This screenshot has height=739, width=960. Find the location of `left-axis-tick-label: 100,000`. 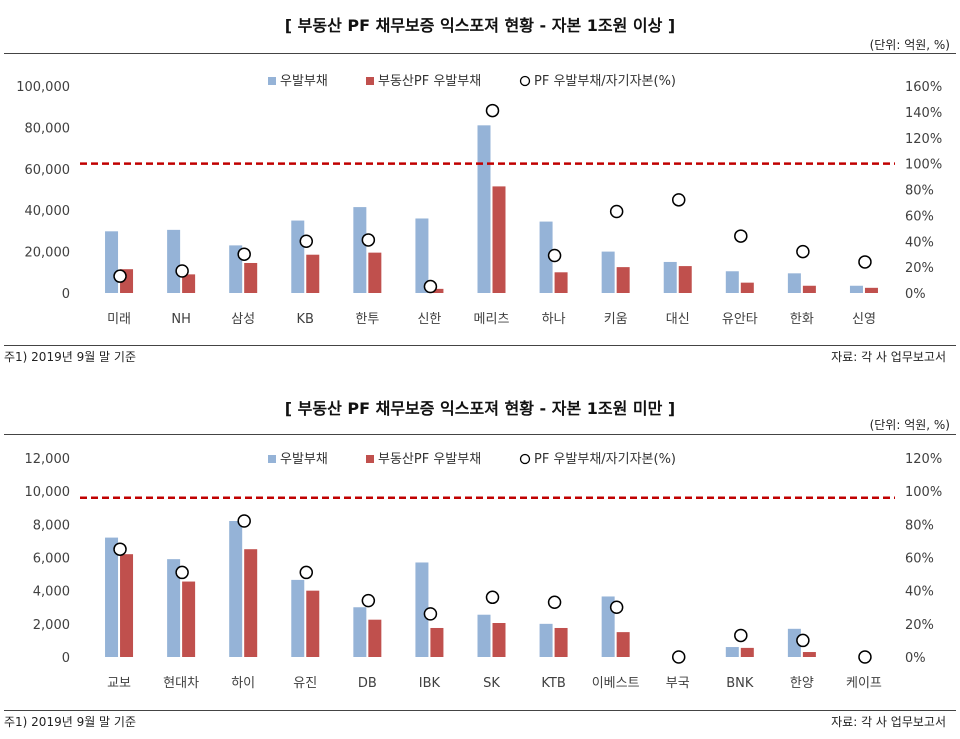

left-axis-tick-label: 100,000 is located at coordinates (43, 87).